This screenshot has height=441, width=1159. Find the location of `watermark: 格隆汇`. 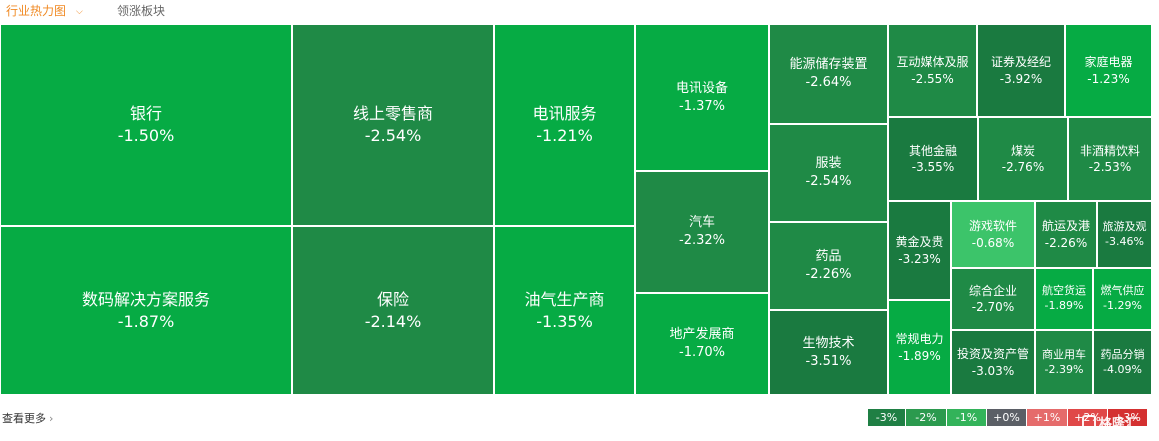

watermark: 格隆汇 is located at coordinates (1110, 422).